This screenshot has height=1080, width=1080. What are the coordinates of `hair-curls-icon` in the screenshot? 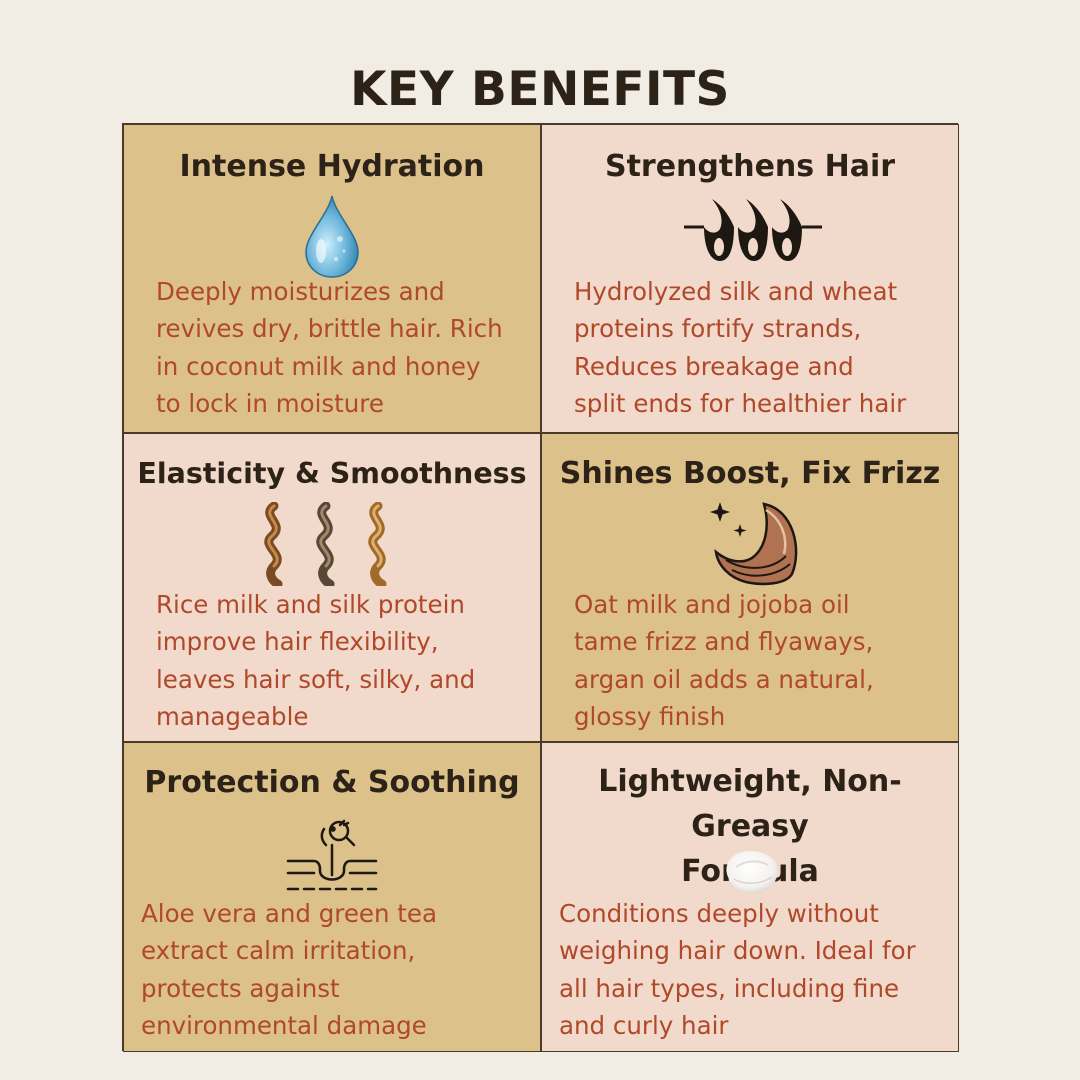 It's located at (325, 544).